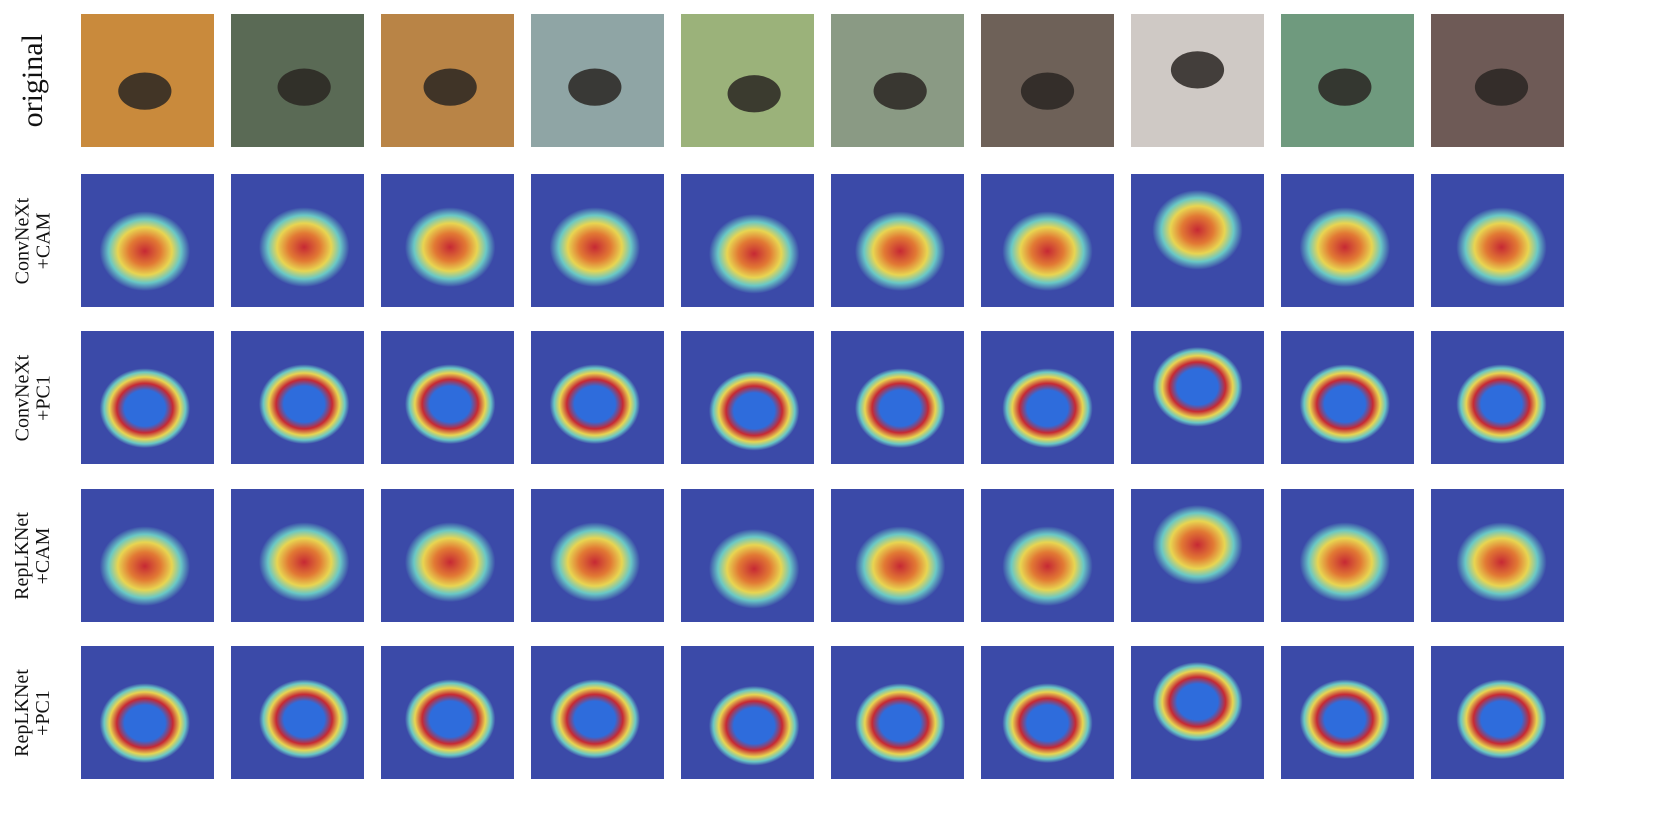 Image resolution: width=1662 pixels, height=831 pixels. I want to click on row-label: ConvNeXt +PC1, so click(33, 397).